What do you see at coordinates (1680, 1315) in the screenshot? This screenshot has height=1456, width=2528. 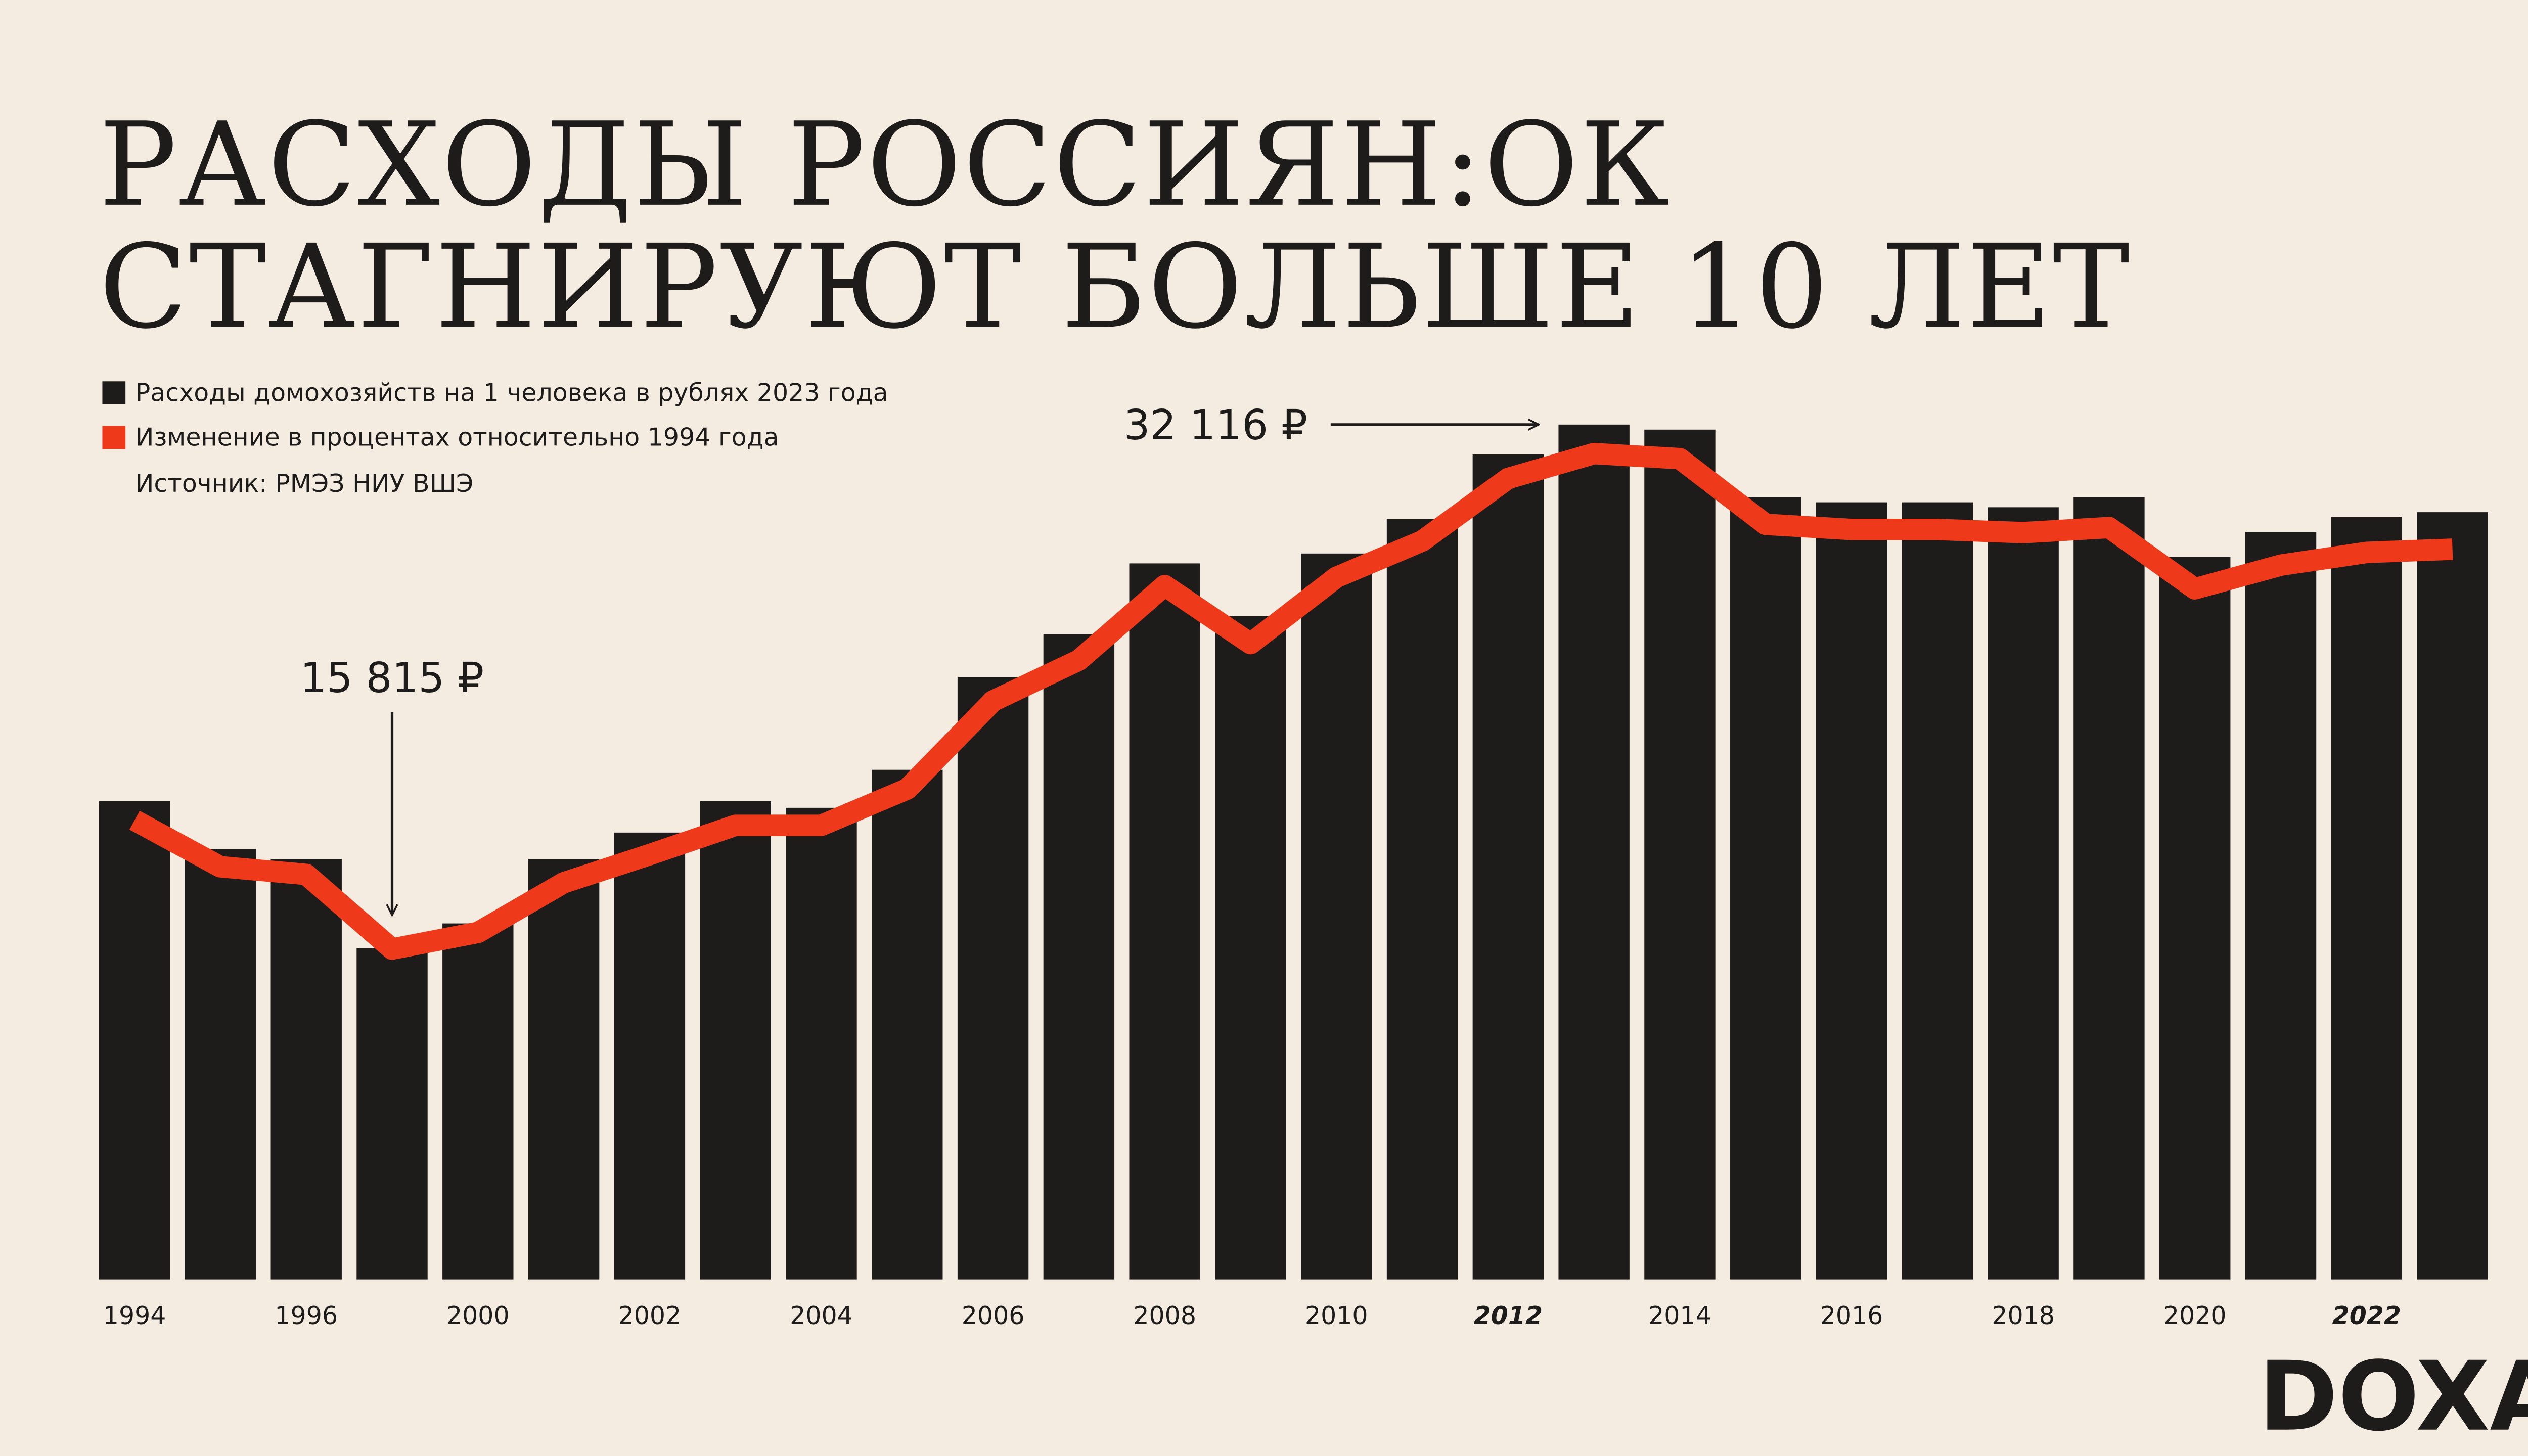 I see `x-tick-label: 2014` at bounding box center [1680, 1315].